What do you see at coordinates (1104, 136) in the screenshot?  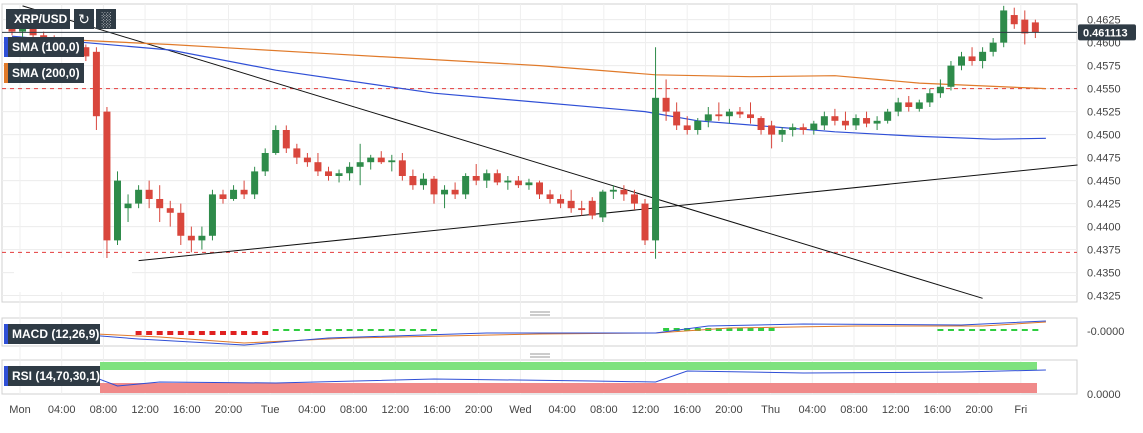 I see `y-tick-label: 0.4500` at bounding box center [1104, 136].